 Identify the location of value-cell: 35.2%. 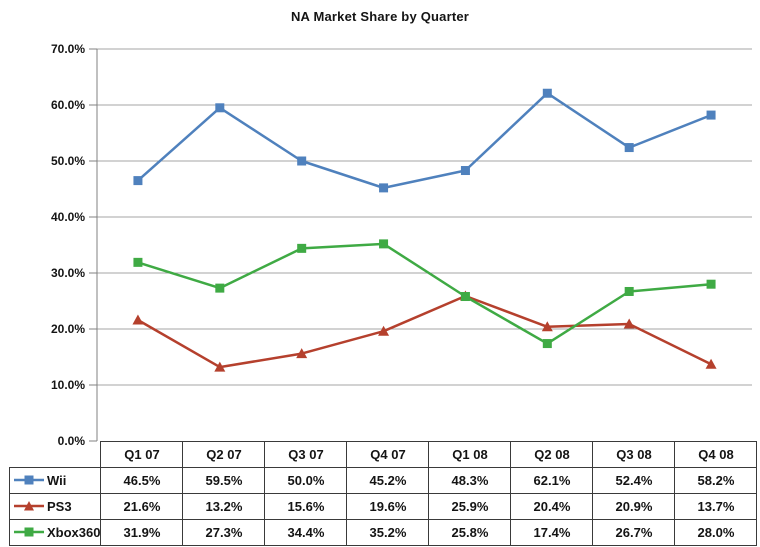
(388, 532).